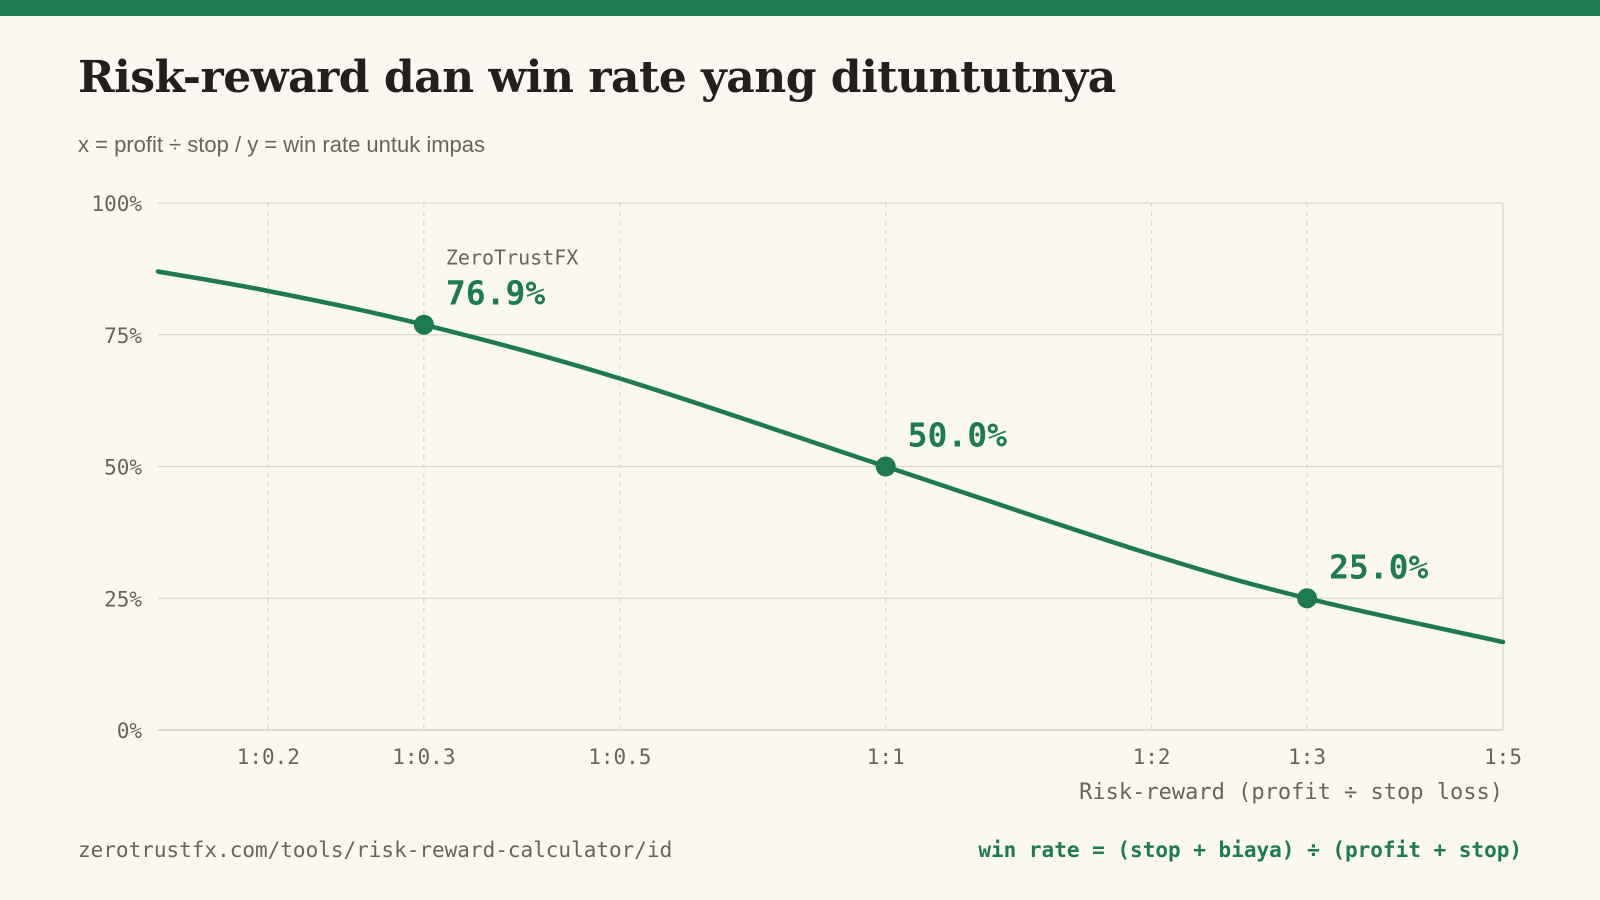 Image resolution: width=1600 pixels, height=900 pixels. What do you see at coordinates (423, 757) in the screenshot?
I see `x-tick-label: 1:0.3` at bounding box center [423, 757].